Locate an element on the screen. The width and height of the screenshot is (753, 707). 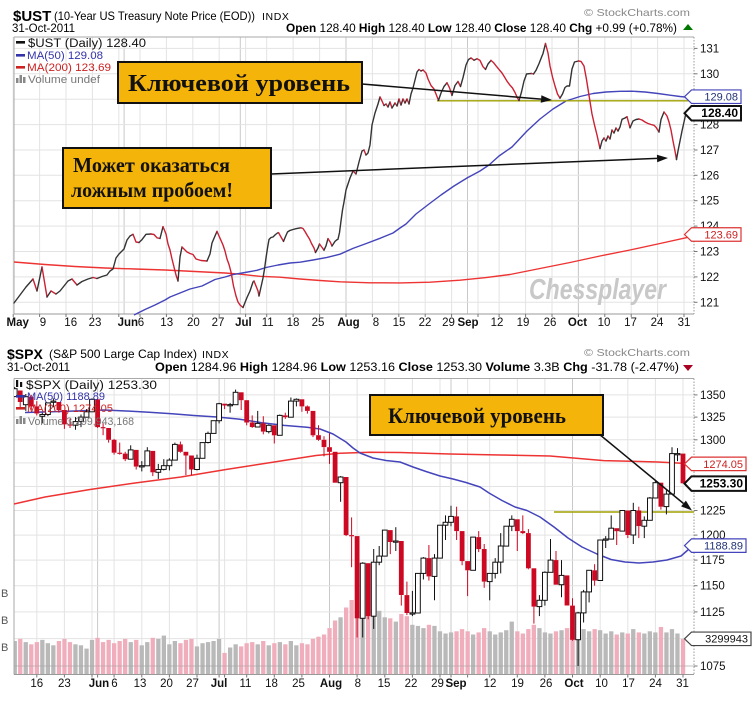
svg-text: 127 is located at coordinates (709, 151).